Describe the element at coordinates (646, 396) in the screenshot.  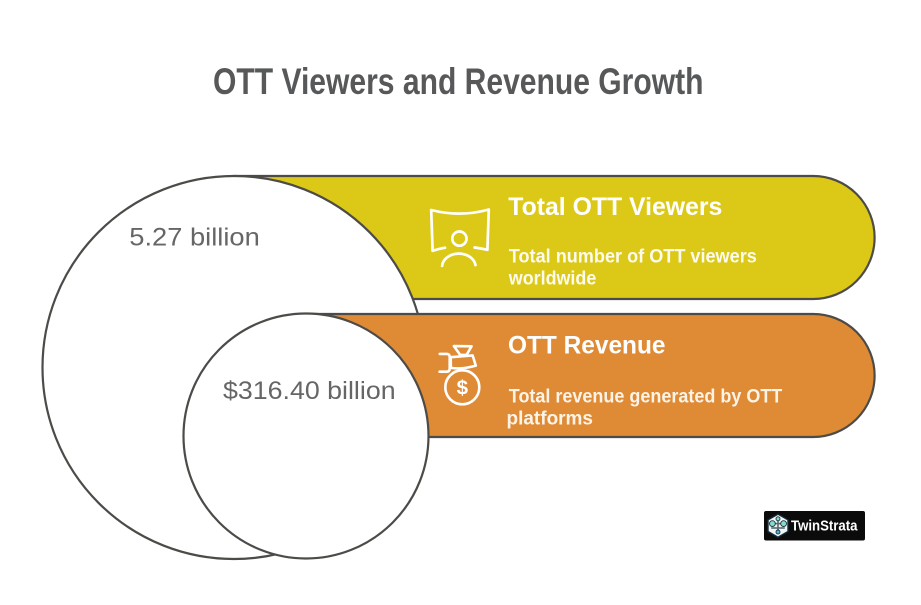
I see `svg-text: Total revenue generated by OTT` at that location.